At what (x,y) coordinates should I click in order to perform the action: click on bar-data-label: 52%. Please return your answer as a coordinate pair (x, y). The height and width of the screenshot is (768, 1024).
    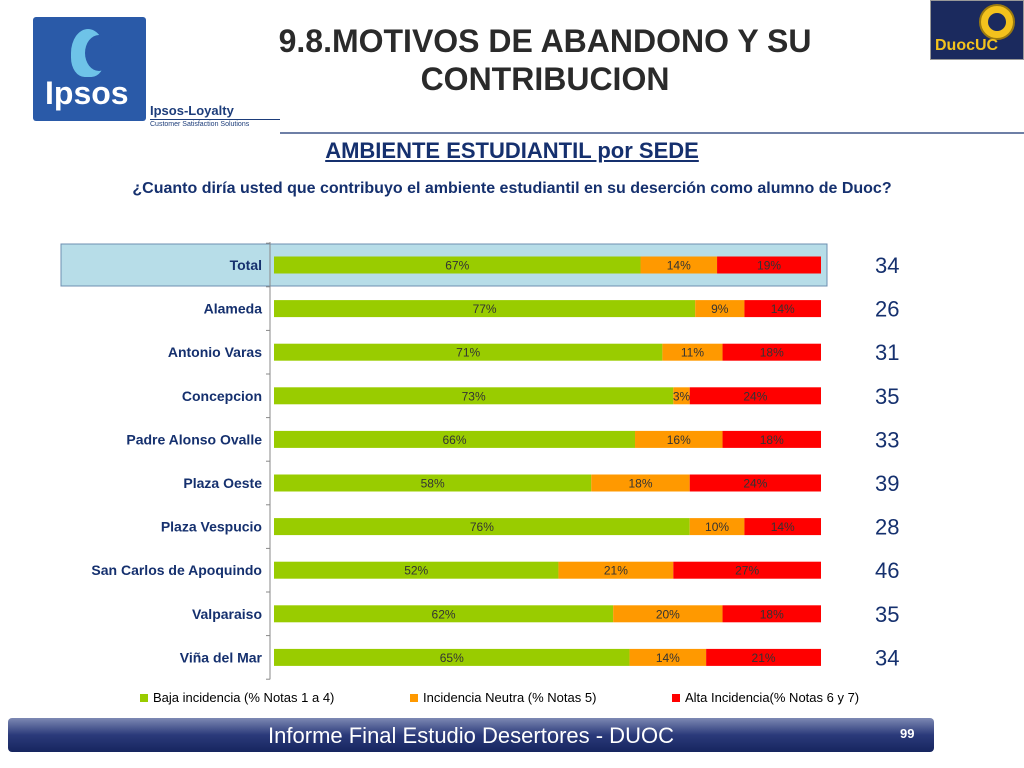
    Looking at the image, I should click on (416, 571).